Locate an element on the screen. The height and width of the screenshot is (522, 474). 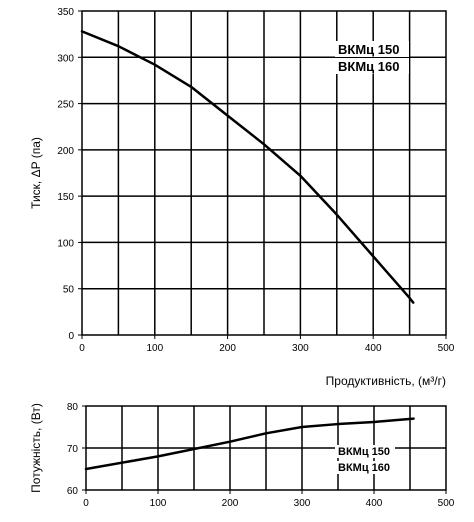
y-tick-label: 200 is located at coordinates (65, 151).